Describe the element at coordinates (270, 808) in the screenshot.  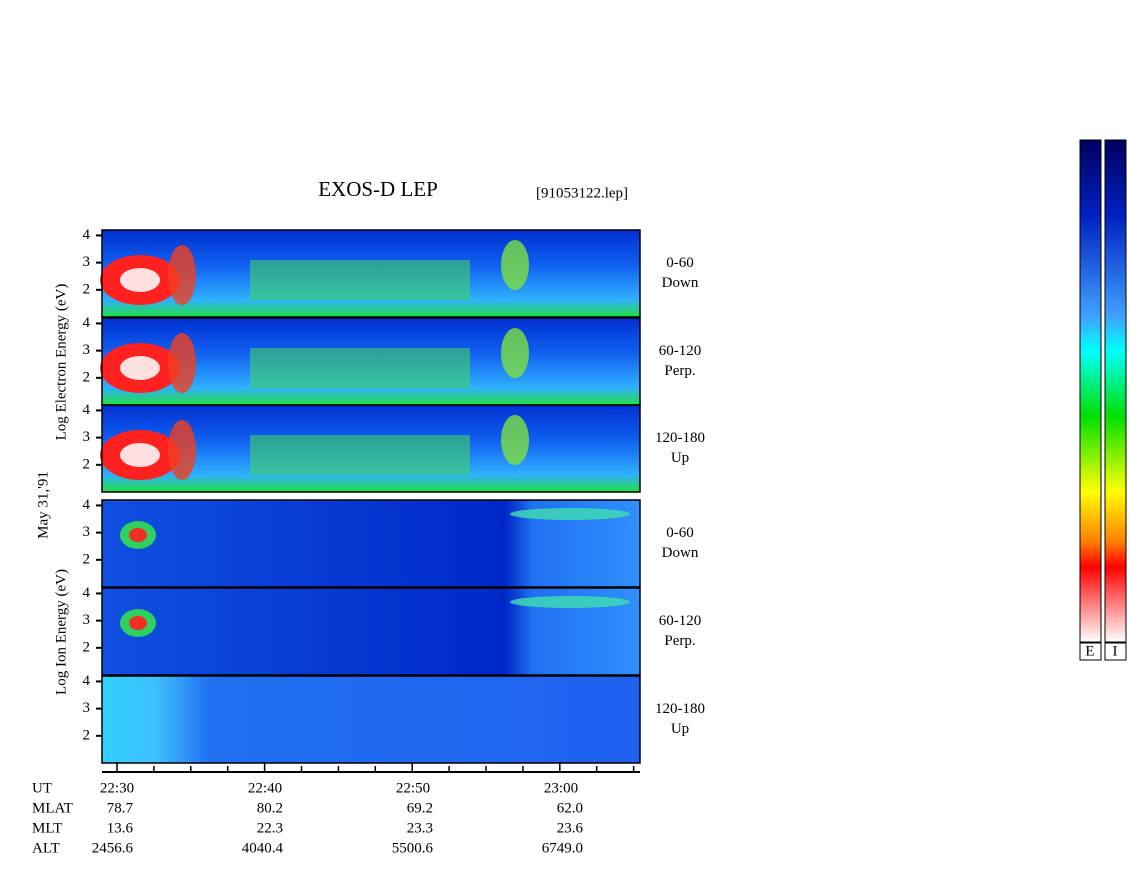
I see `orbit-value: 80.2` at that location.